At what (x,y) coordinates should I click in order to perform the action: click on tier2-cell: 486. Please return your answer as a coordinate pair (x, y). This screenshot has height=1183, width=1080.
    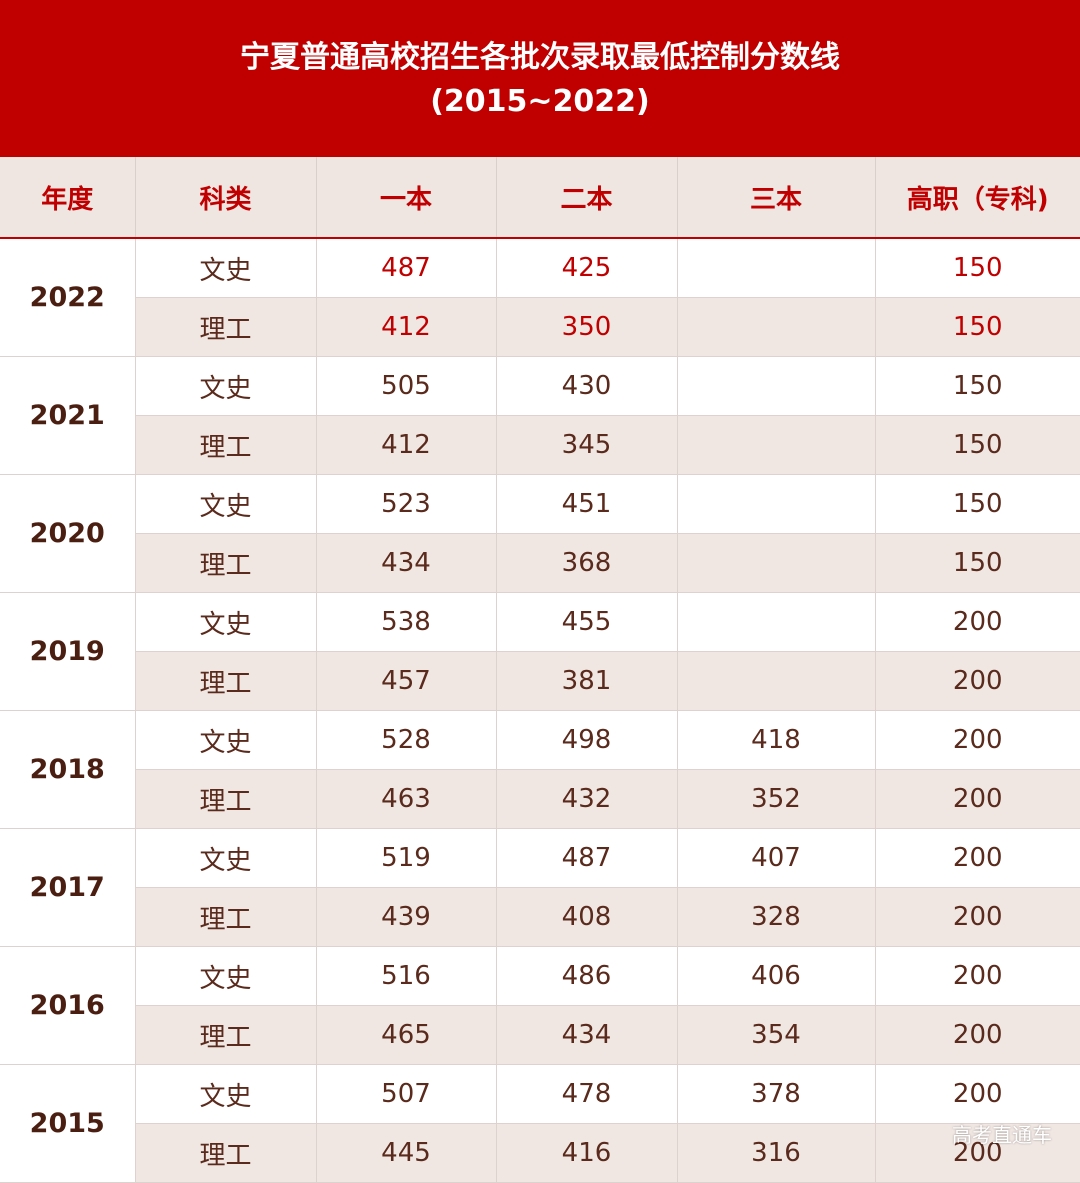
    Looking at the image, I should click on (587, 976).